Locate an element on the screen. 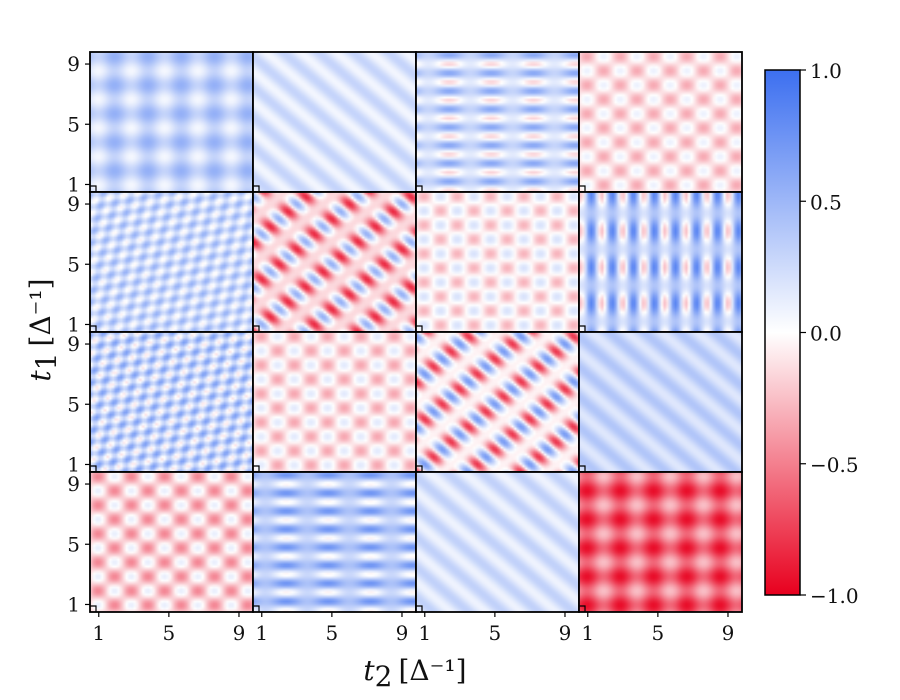  heatmap-panel-r4-c2 is located at coordinates (334, 542).